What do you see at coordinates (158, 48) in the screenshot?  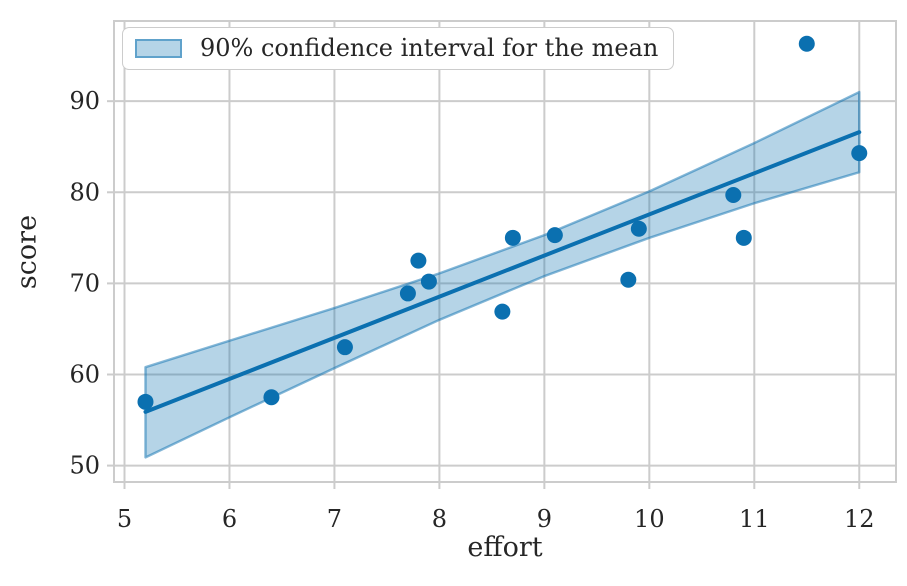 I see `ci-band-swatch` at bounding box center [158, 48].